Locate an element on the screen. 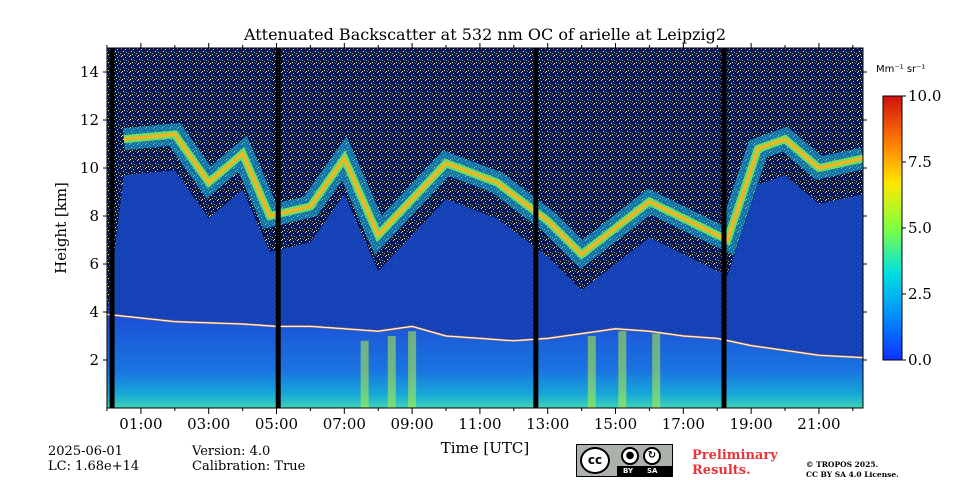  x-tick-label: 05:00 is located at coordinates (276, 424).